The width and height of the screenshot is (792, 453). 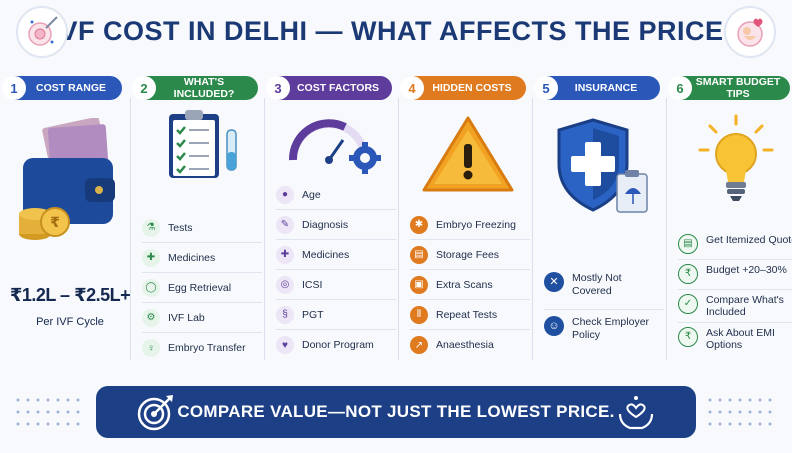 What do you see at coordinates (604, 332) in the screenshot?
I see `list-item: ☺ Check Employer Policy` at bounding box center [604, 332].